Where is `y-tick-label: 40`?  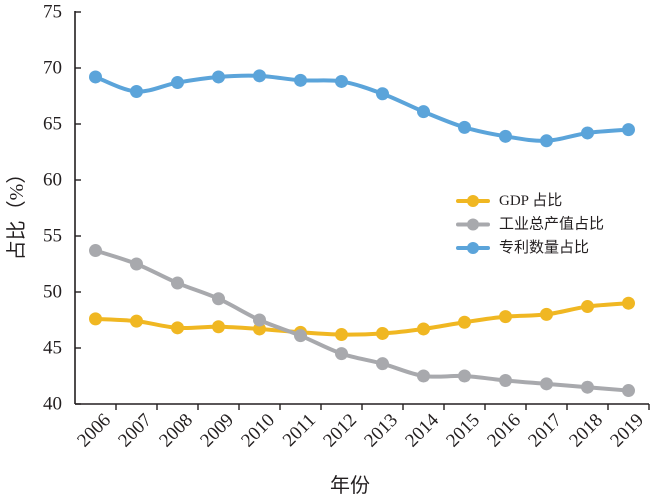
y-tick-label: 40 is located at coordinates (52, 404).